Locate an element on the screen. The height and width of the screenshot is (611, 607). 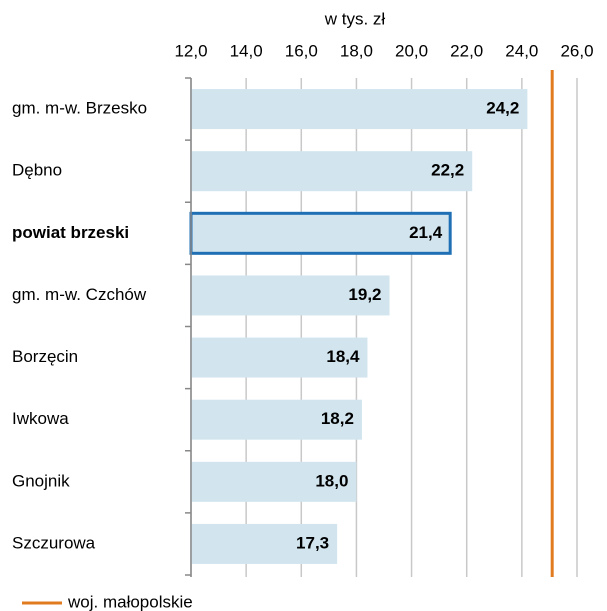
y-tick-label: Borzęcin is located at coordinates (45, 356).